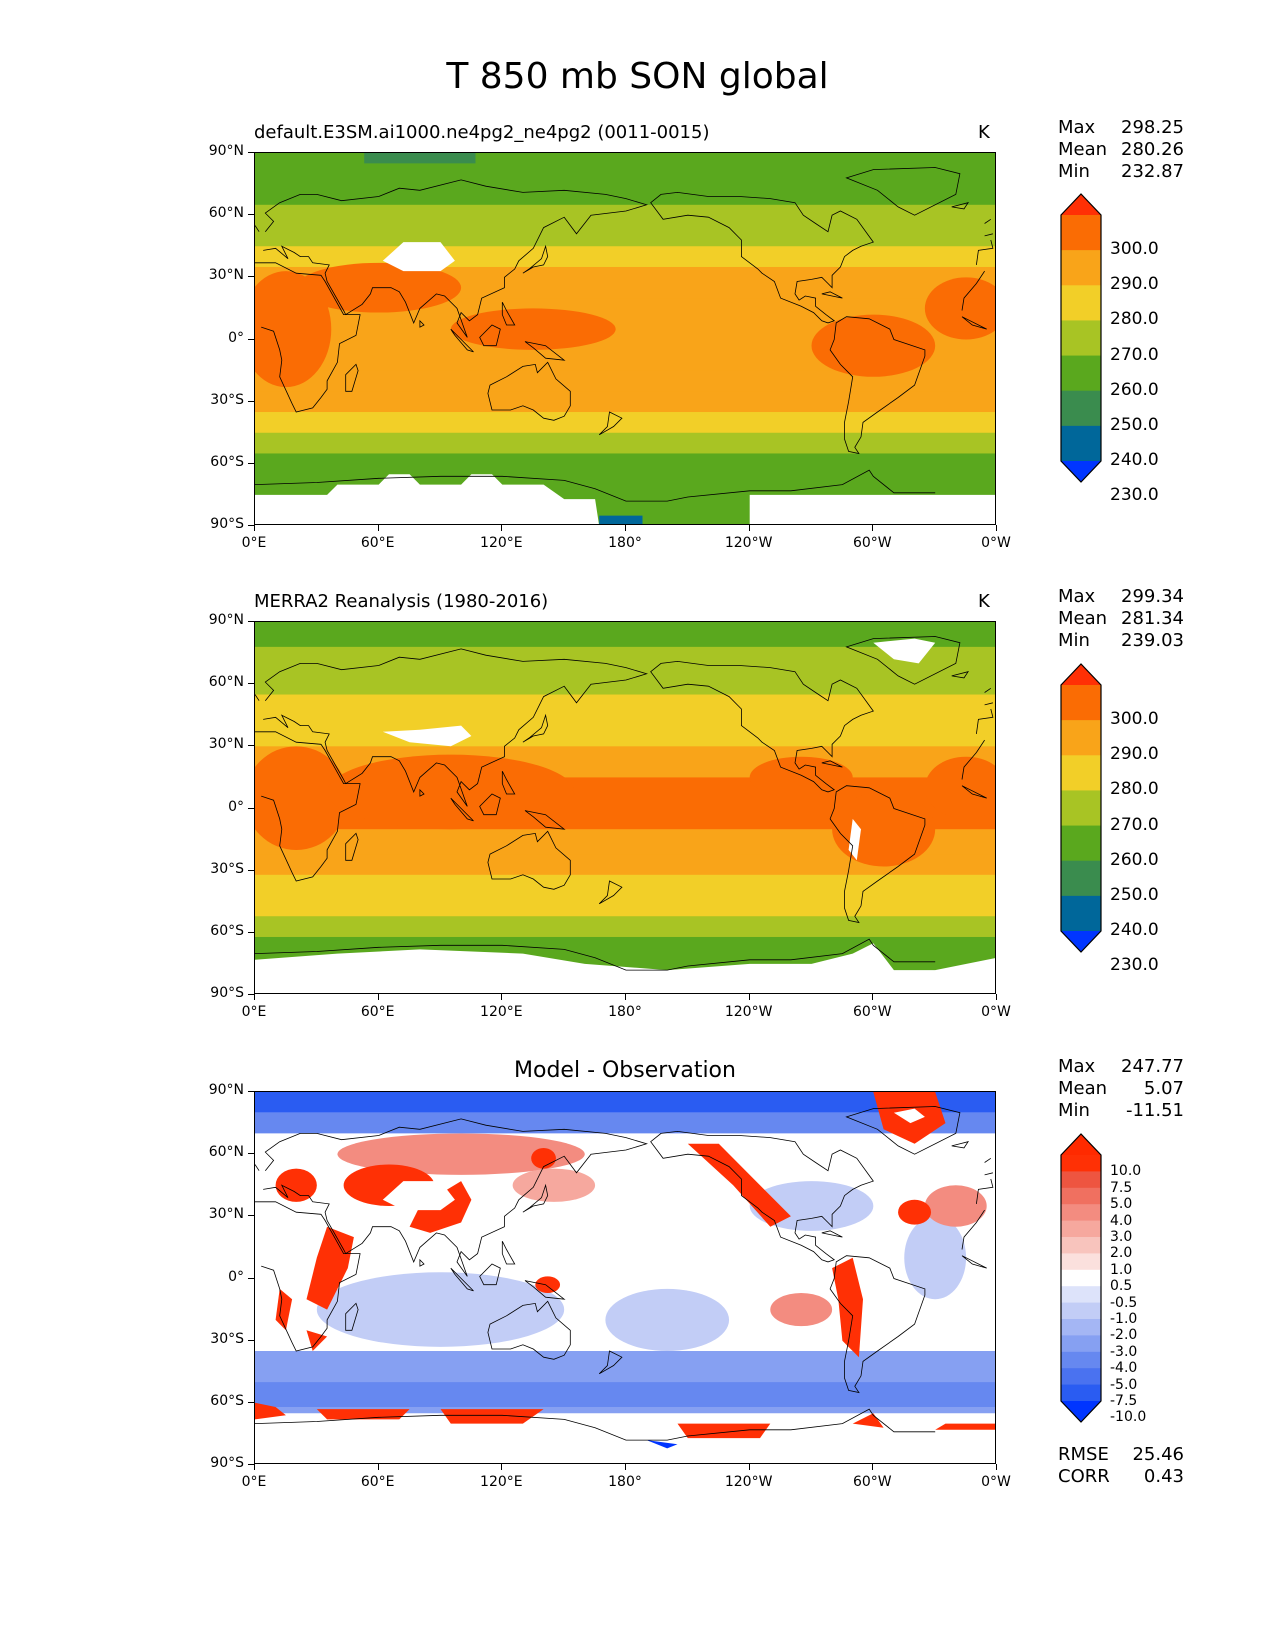 This screenshot has height=1650, width=1275. Describe the element at coordinates (1152, 171) in the screenshot. I see `stat-min-value: 232.87` at that location.